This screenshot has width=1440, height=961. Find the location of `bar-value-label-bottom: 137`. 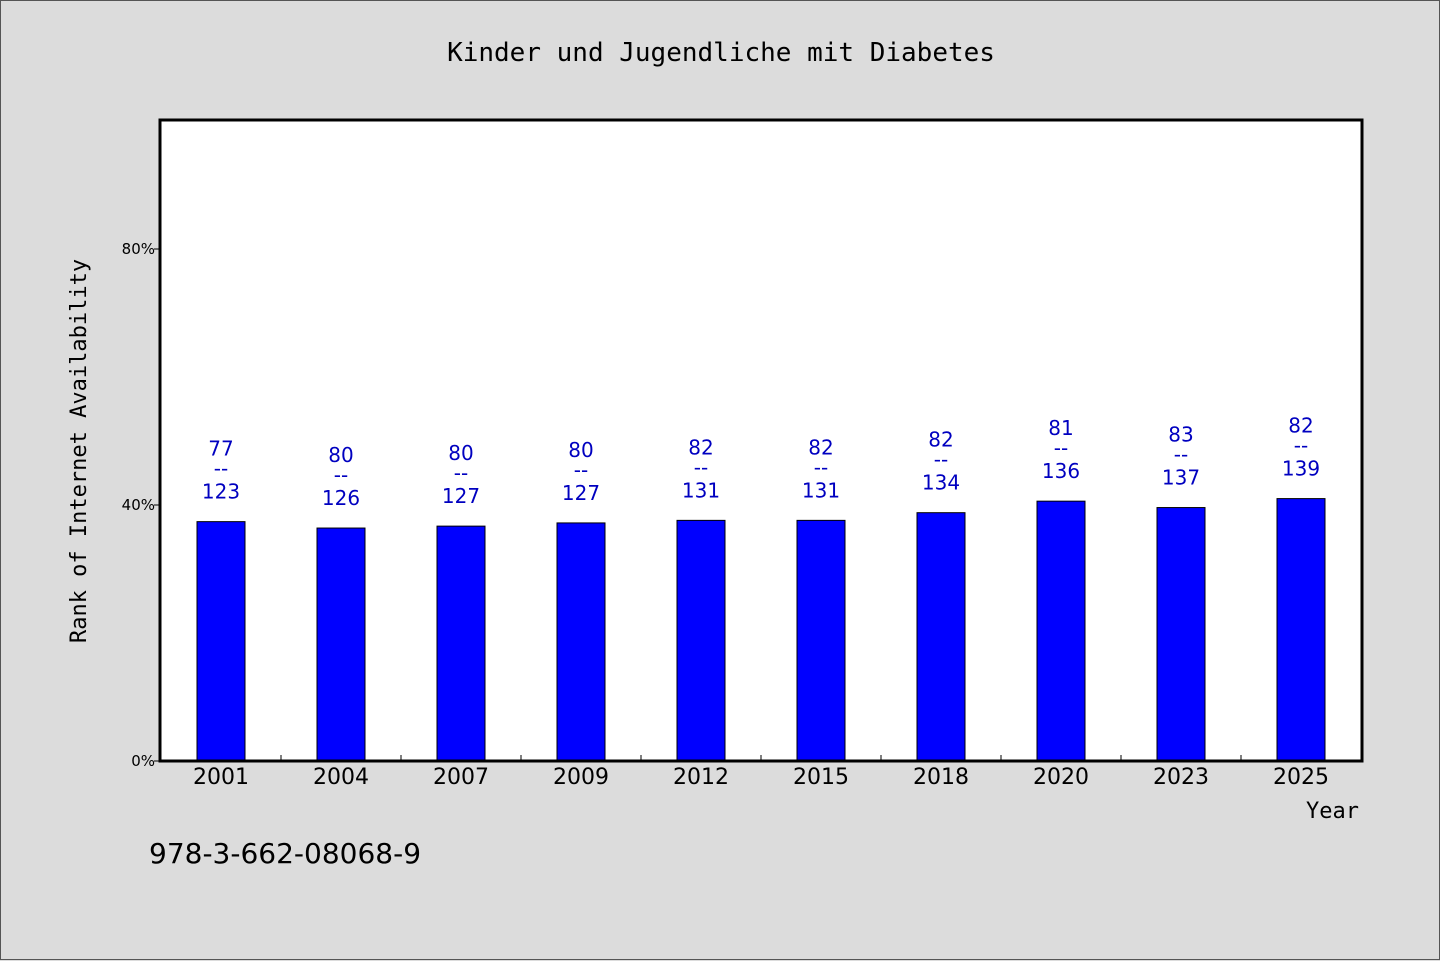

bar-value-label-bottom: 137 is located at coordinates (1181, 478).